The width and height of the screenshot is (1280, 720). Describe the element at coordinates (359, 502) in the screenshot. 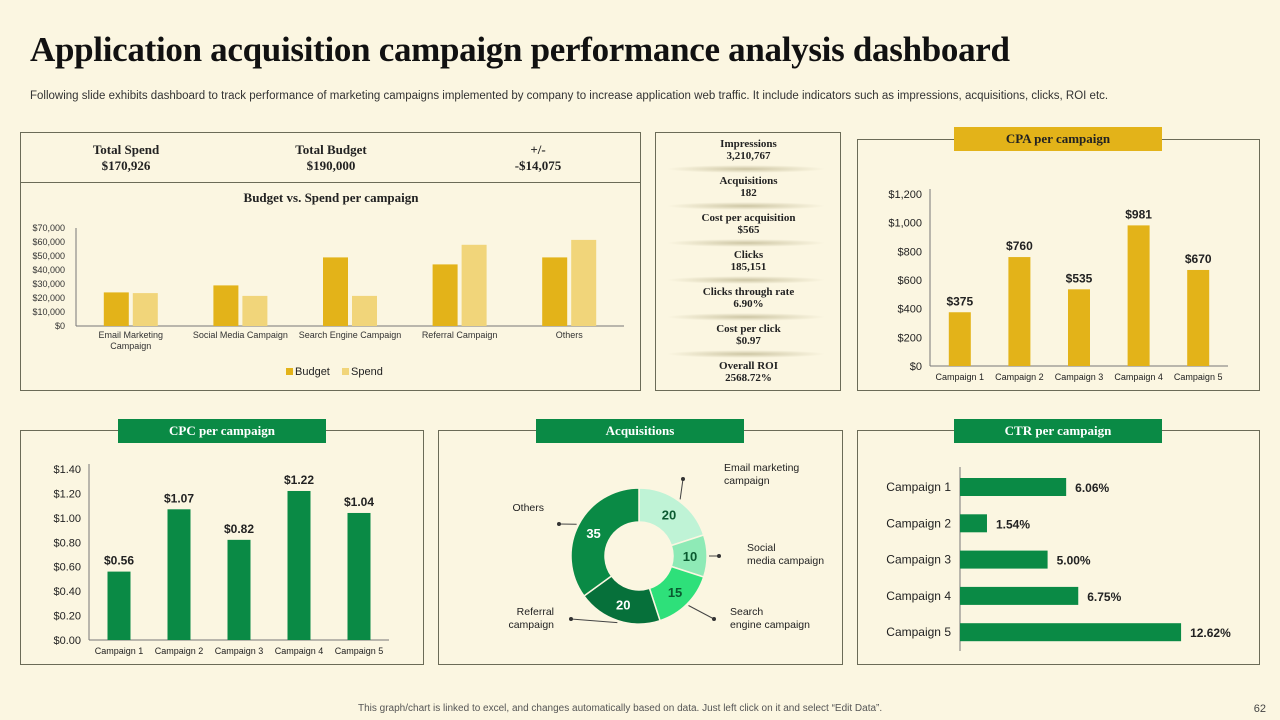

I see `data-label: $1.04` at that location.